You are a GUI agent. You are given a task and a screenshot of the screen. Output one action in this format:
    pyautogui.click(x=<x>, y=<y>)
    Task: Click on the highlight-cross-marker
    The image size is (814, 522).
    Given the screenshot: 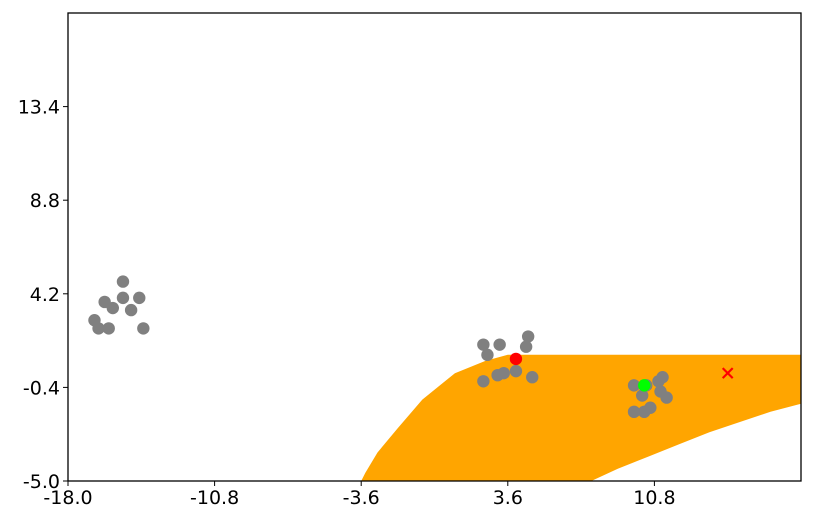 What is the action you would take?
    pyautogui.click(x=727, y=373)
    